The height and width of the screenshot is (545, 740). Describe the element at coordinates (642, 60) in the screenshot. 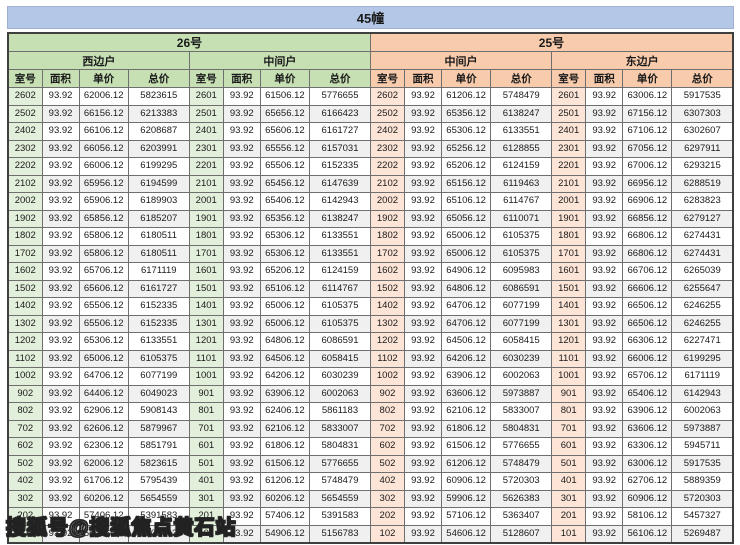

I see `unit-header-east: 东边户` at that location.